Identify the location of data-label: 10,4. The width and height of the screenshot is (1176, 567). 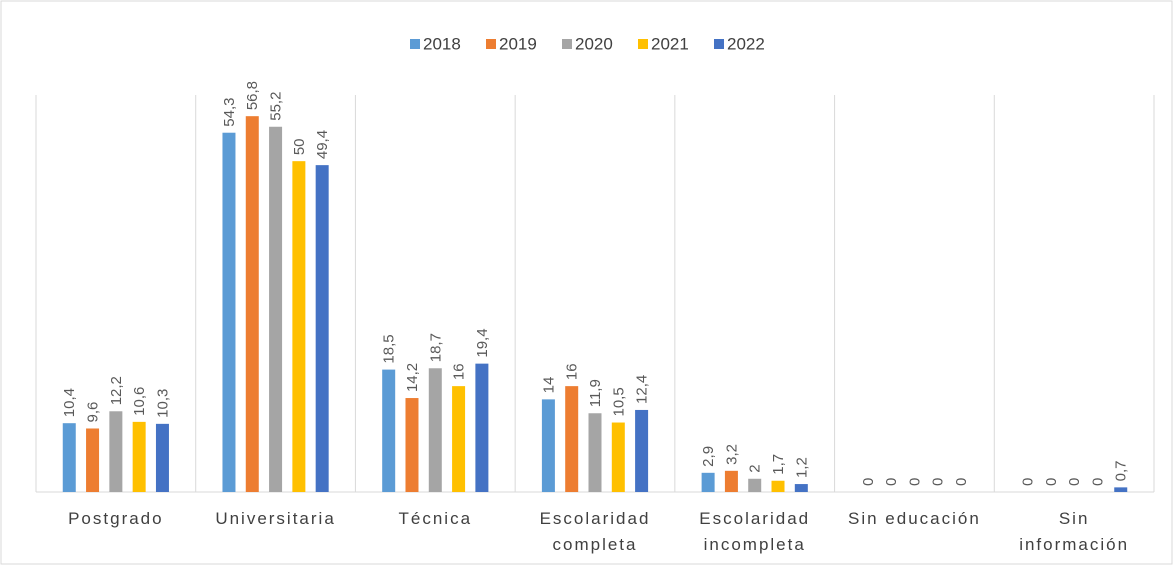
(69, 402).